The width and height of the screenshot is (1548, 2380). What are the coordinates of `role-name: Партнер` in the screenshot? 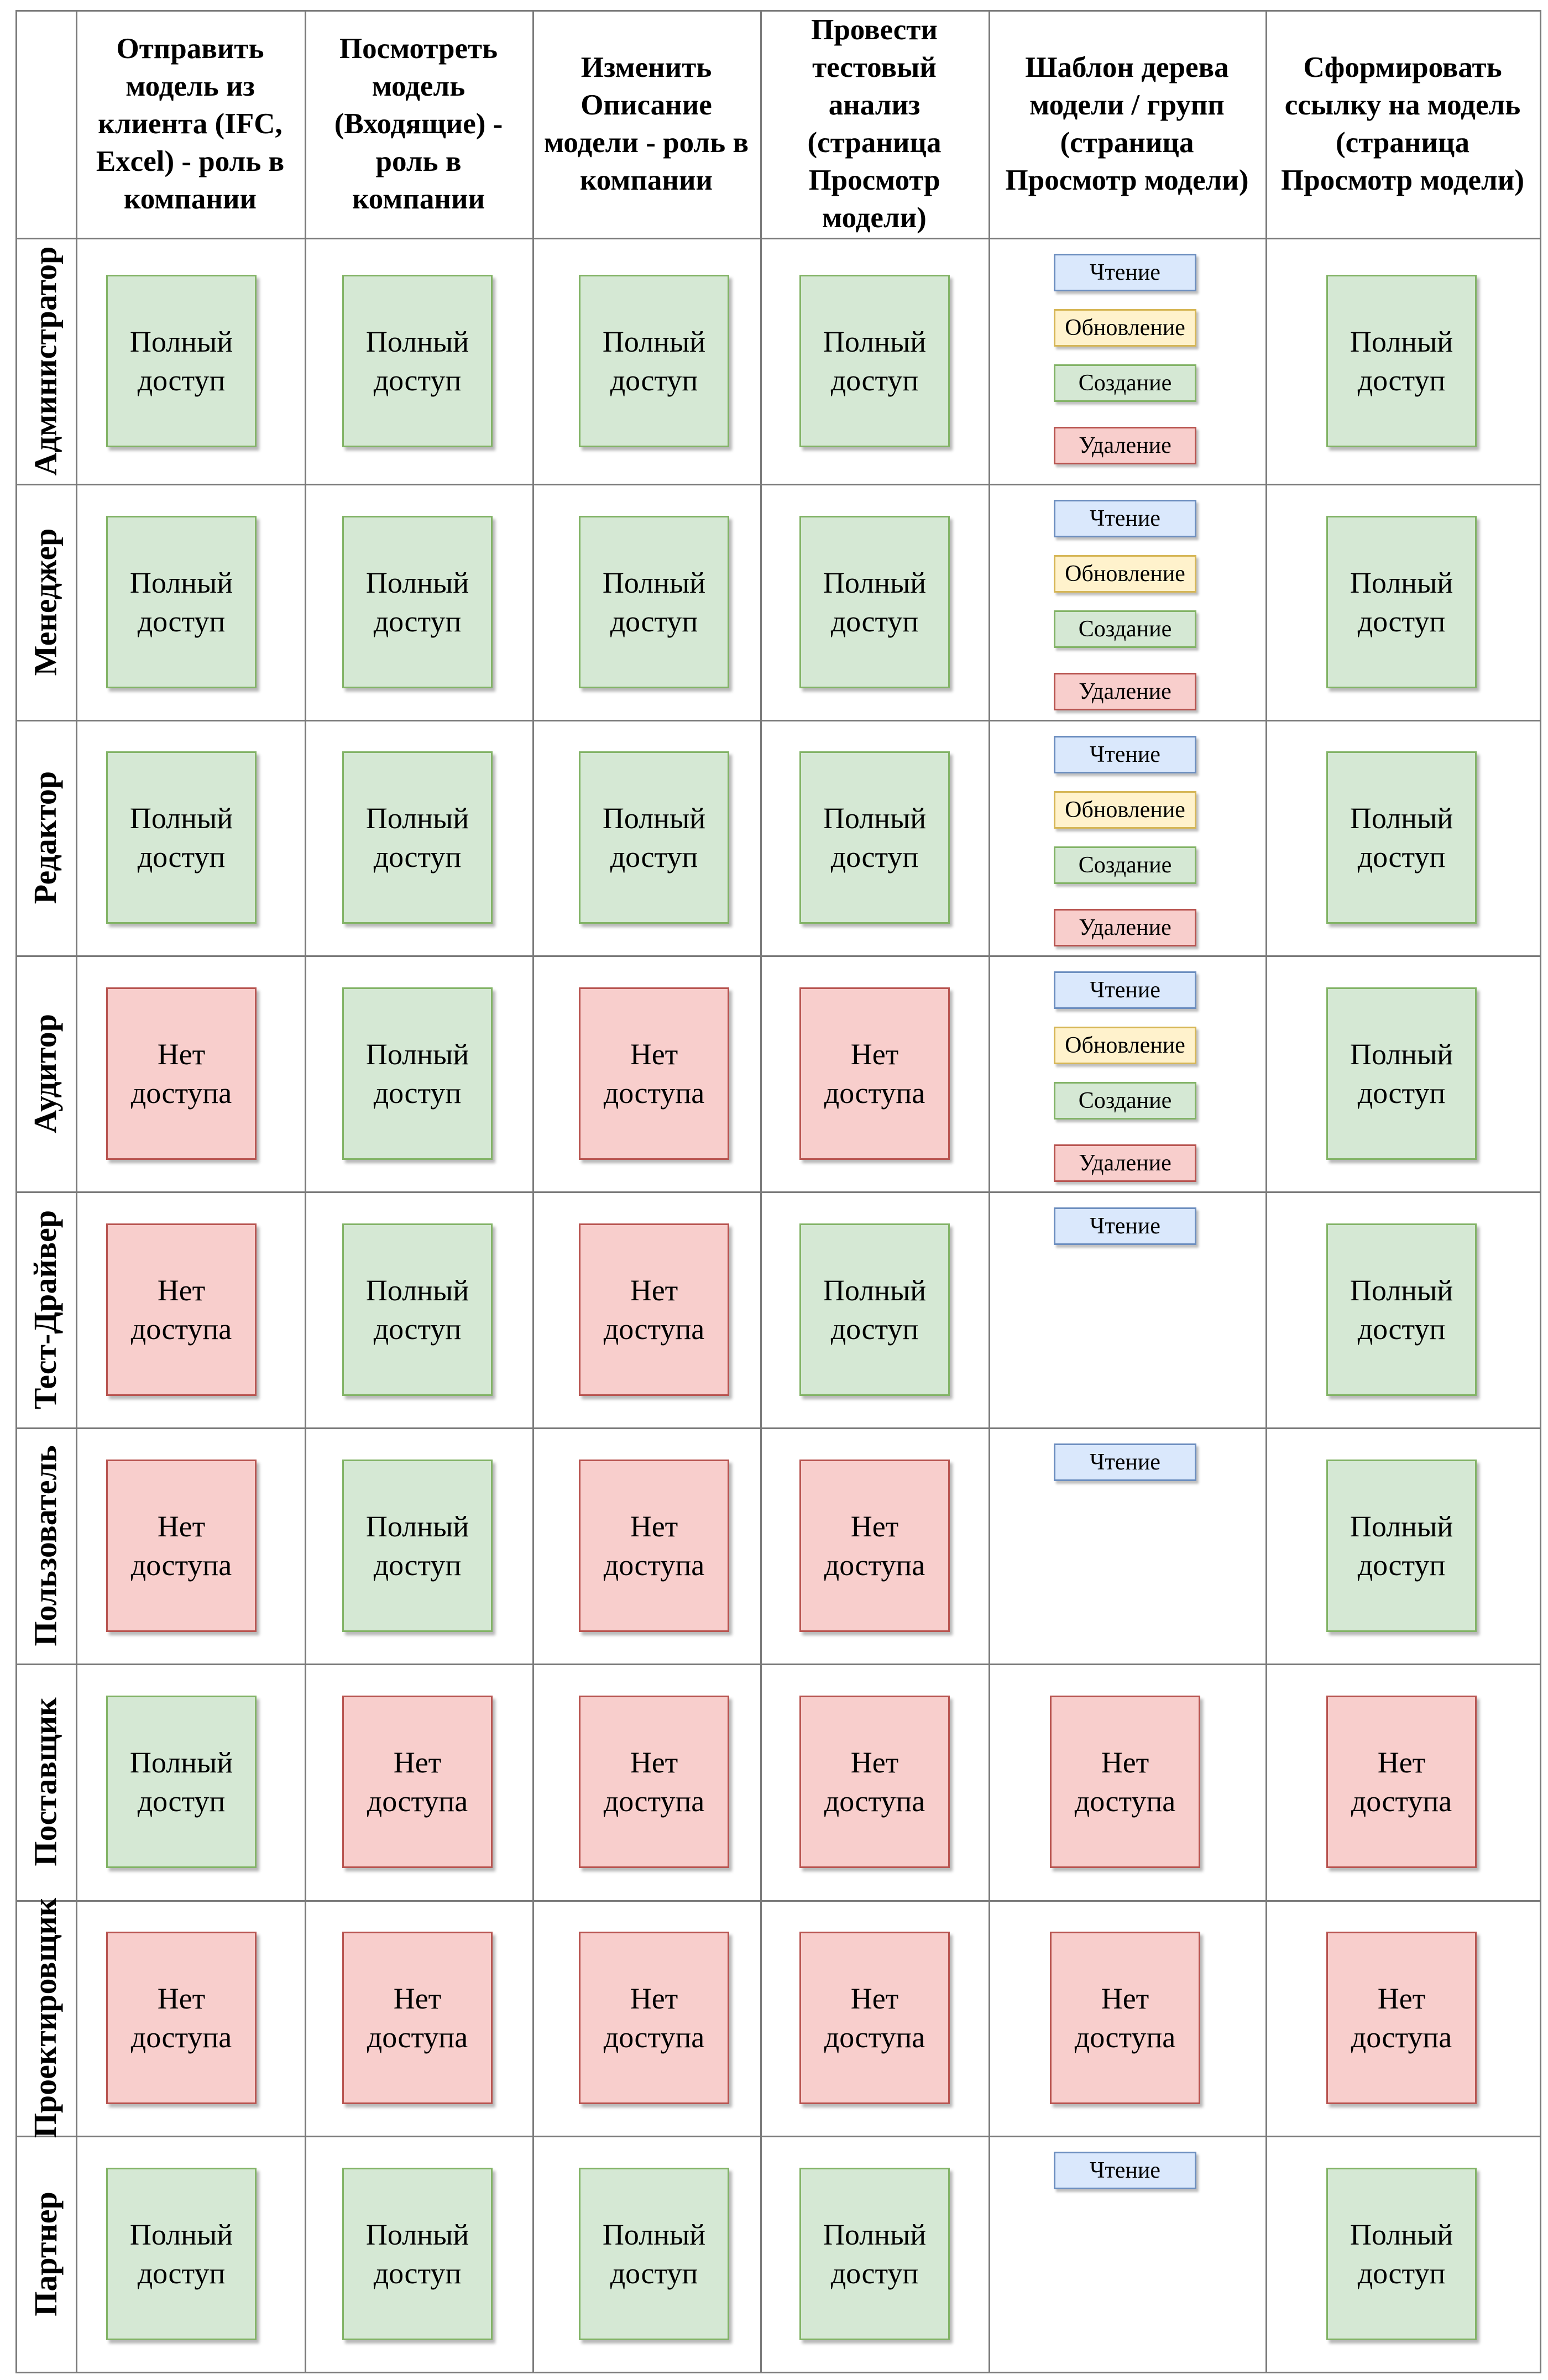 It's located at (45, 2253).